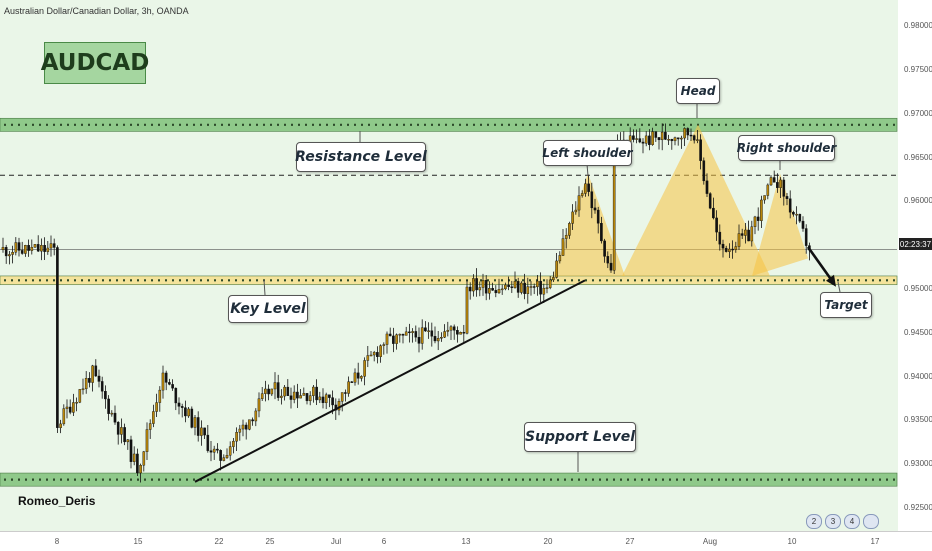 Image resolution: width=932 pixels, height=551 pixels. Describe the element at coordinates (814, 521) in the screenshot. I see `like-icon: 2` at that location.